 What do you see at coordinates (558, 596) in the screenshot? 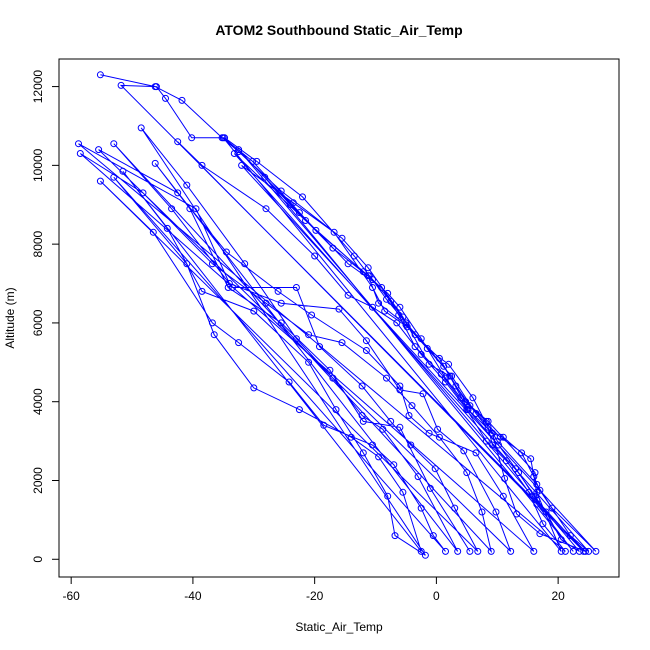
I see `x-tick-label: 20` at bounding box center [558, 596].